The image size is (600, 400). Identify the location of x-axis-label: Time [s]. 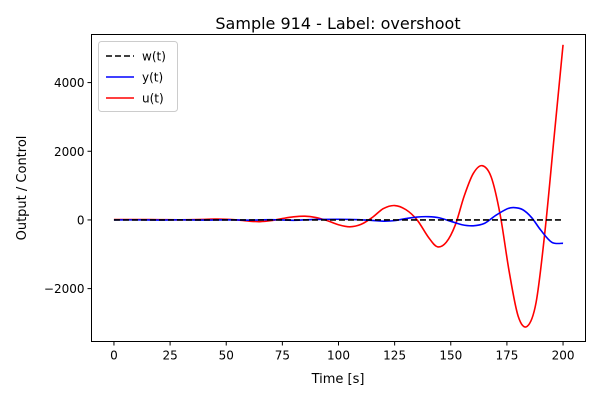
(338, 379).